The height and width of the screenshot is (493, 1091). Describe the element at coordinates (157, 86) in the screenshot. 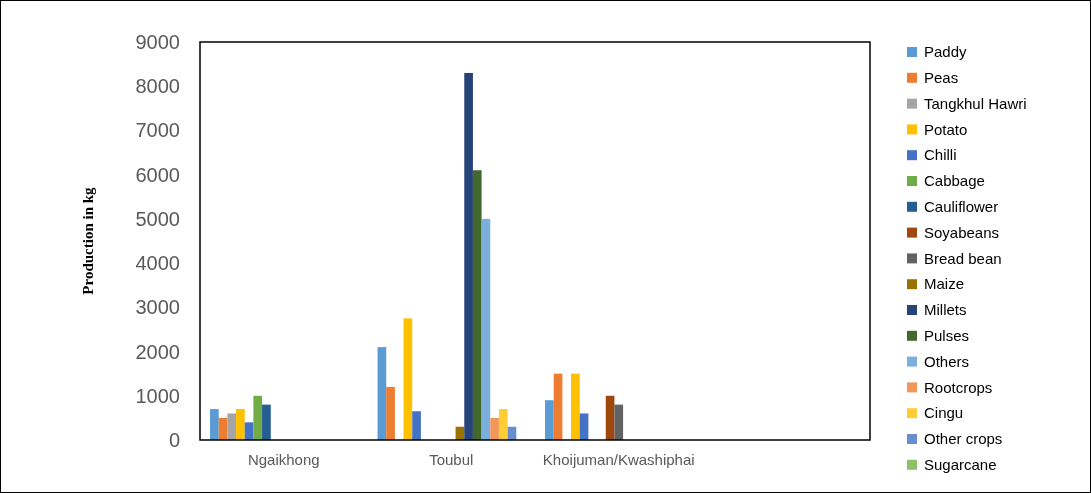

I see `y-tick-label: 8000` at that location.